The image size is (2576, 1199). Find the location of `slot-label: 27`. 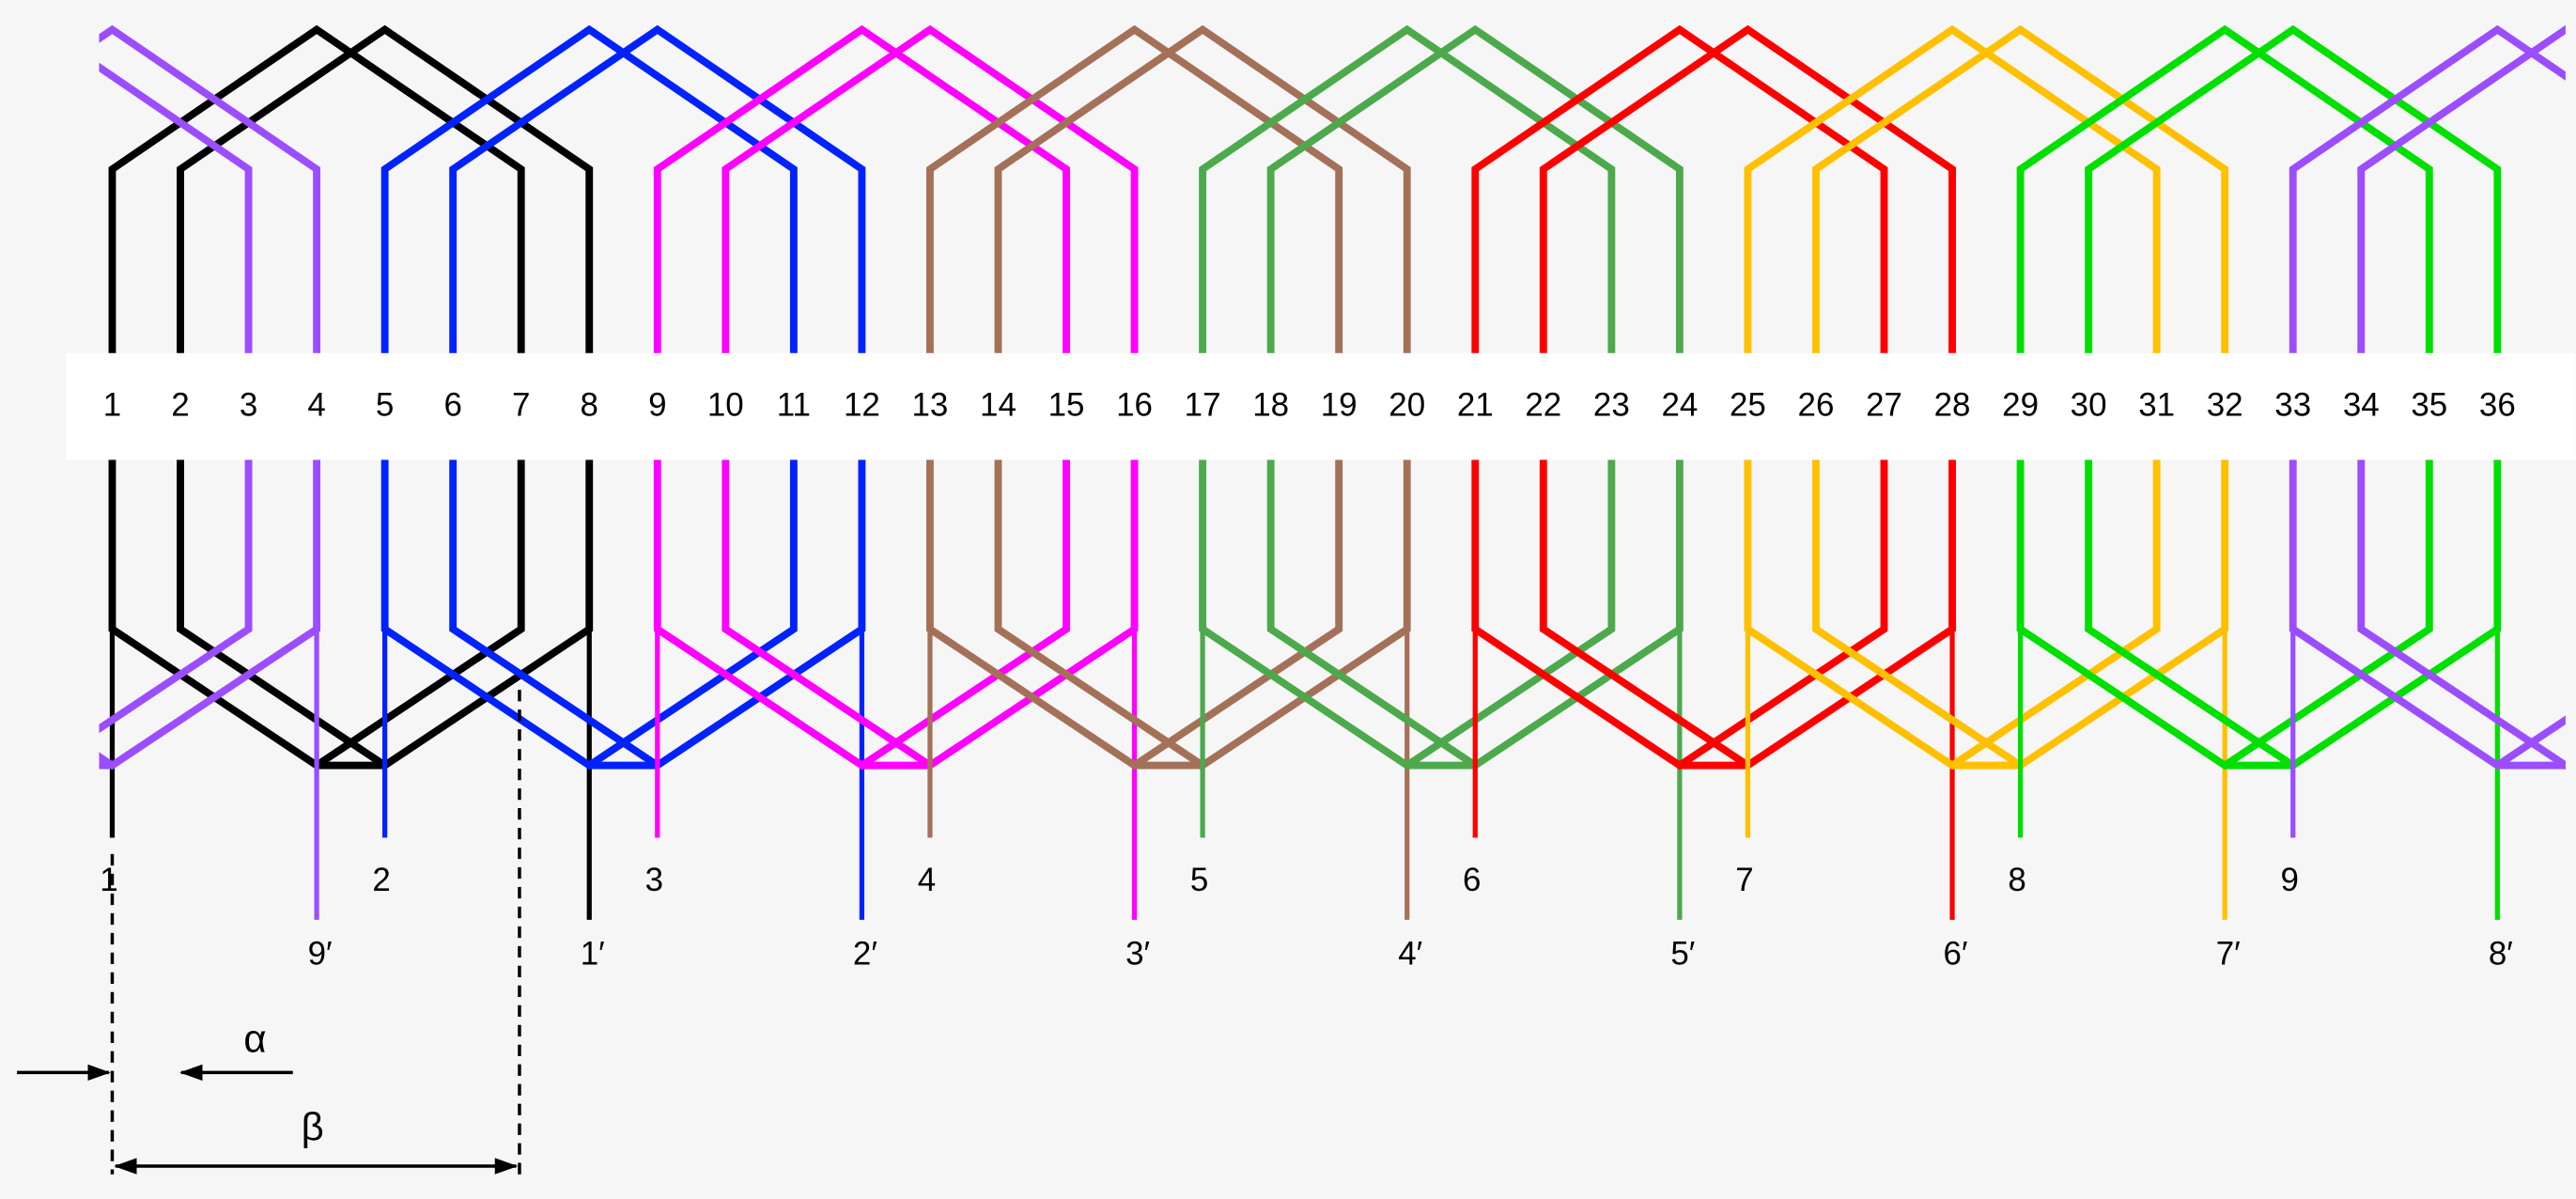

slot-label: 27 is located at coordinates (1884, 406).